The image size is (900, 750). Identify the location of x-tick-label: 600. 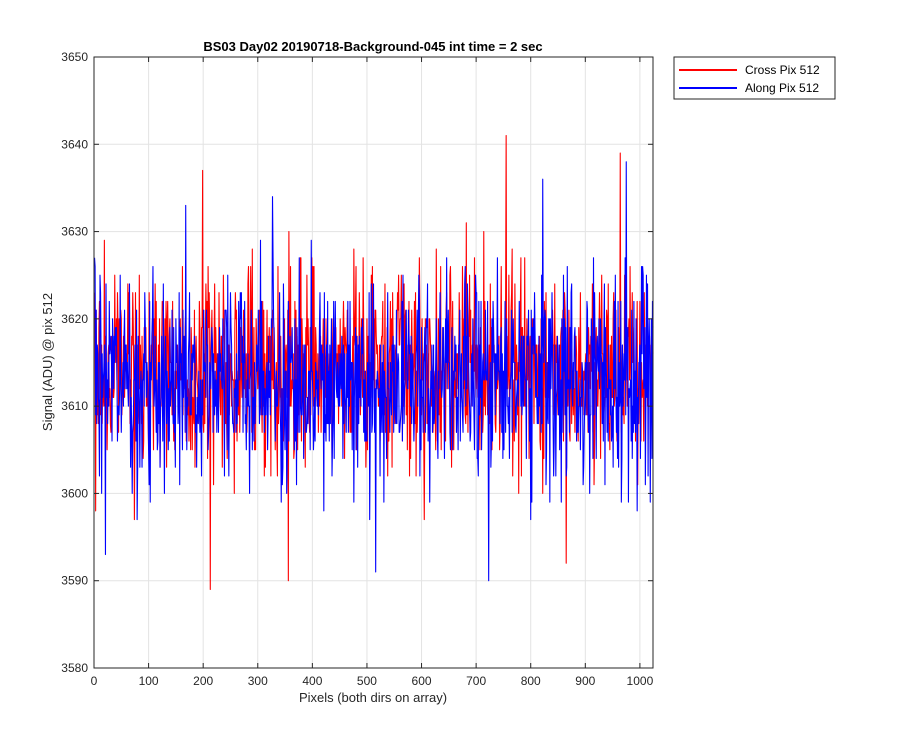
(422, 681).